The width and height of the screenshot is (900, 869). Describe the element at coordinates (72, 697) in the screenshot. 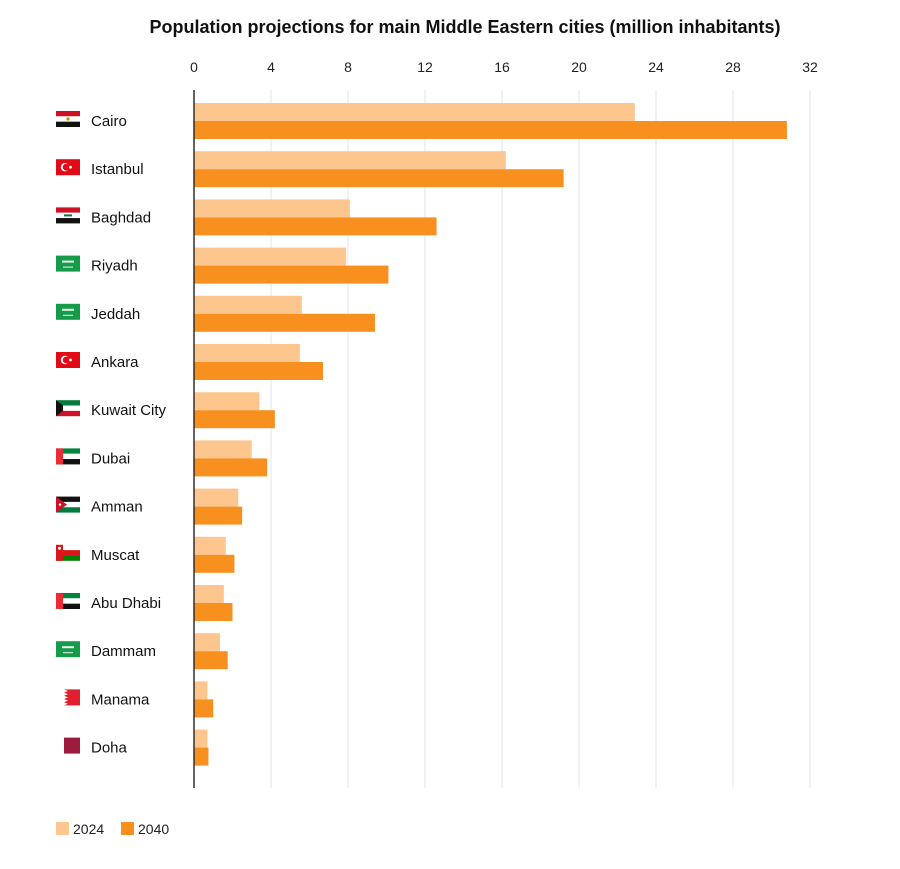

I see `bahrain-flag-icon` at that location.